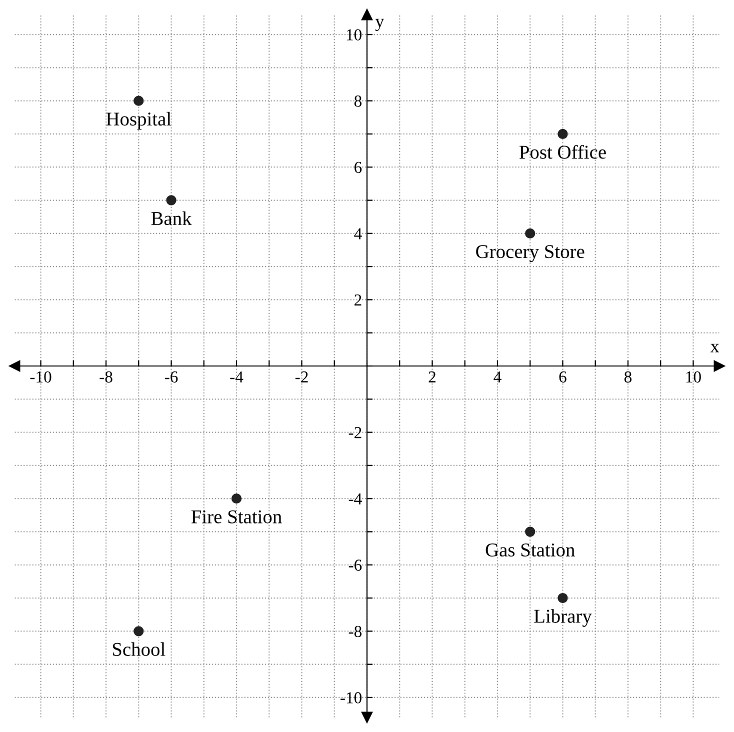 The image size is (734, 732). Describe the element at coordinates (355, 498) in the screenshot. I see `y-tick-label: -4` at that location.